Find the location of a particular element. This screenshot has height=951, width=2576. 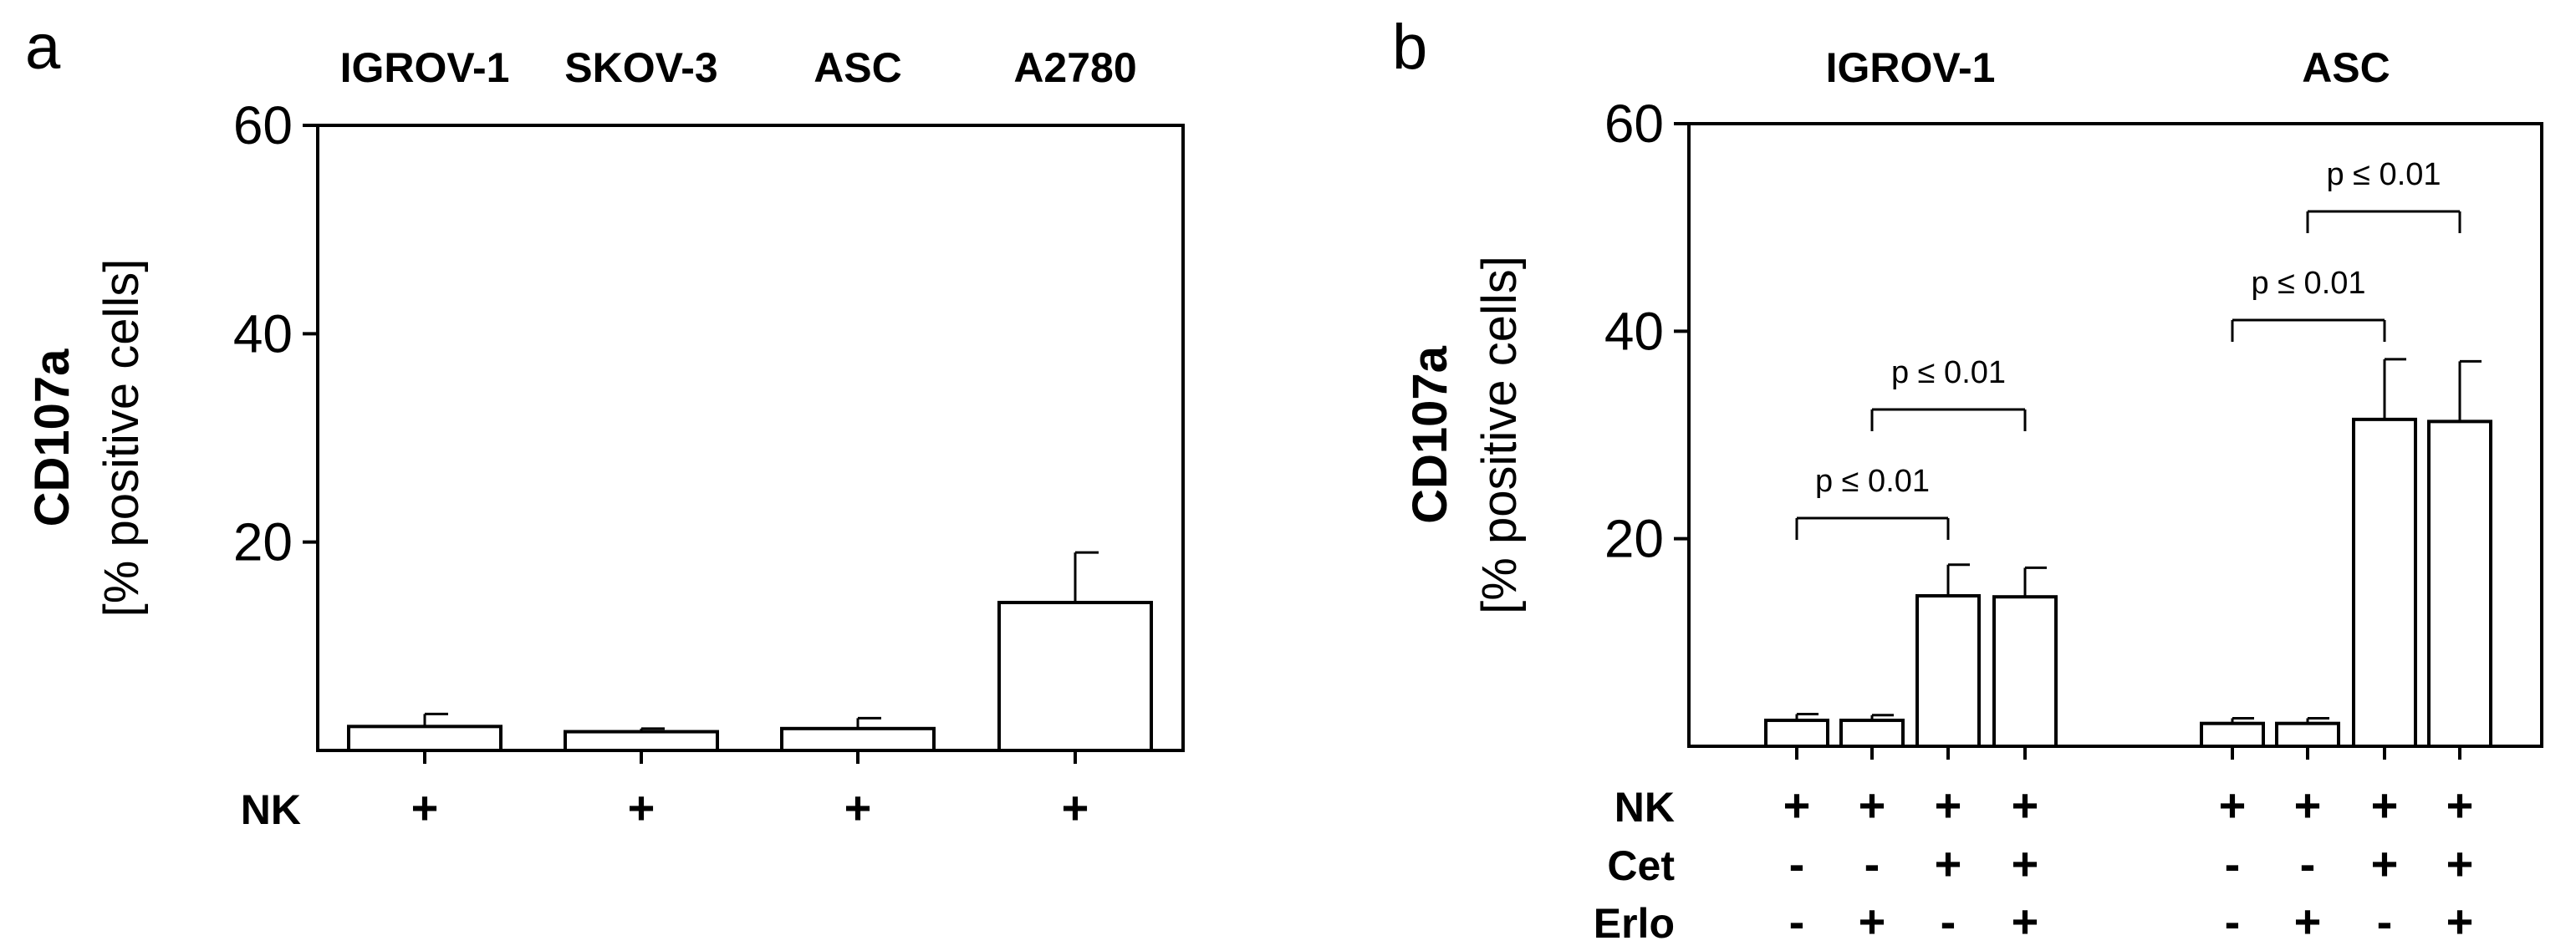

panel-letter-b: b is located at coordinates (1410, 48).